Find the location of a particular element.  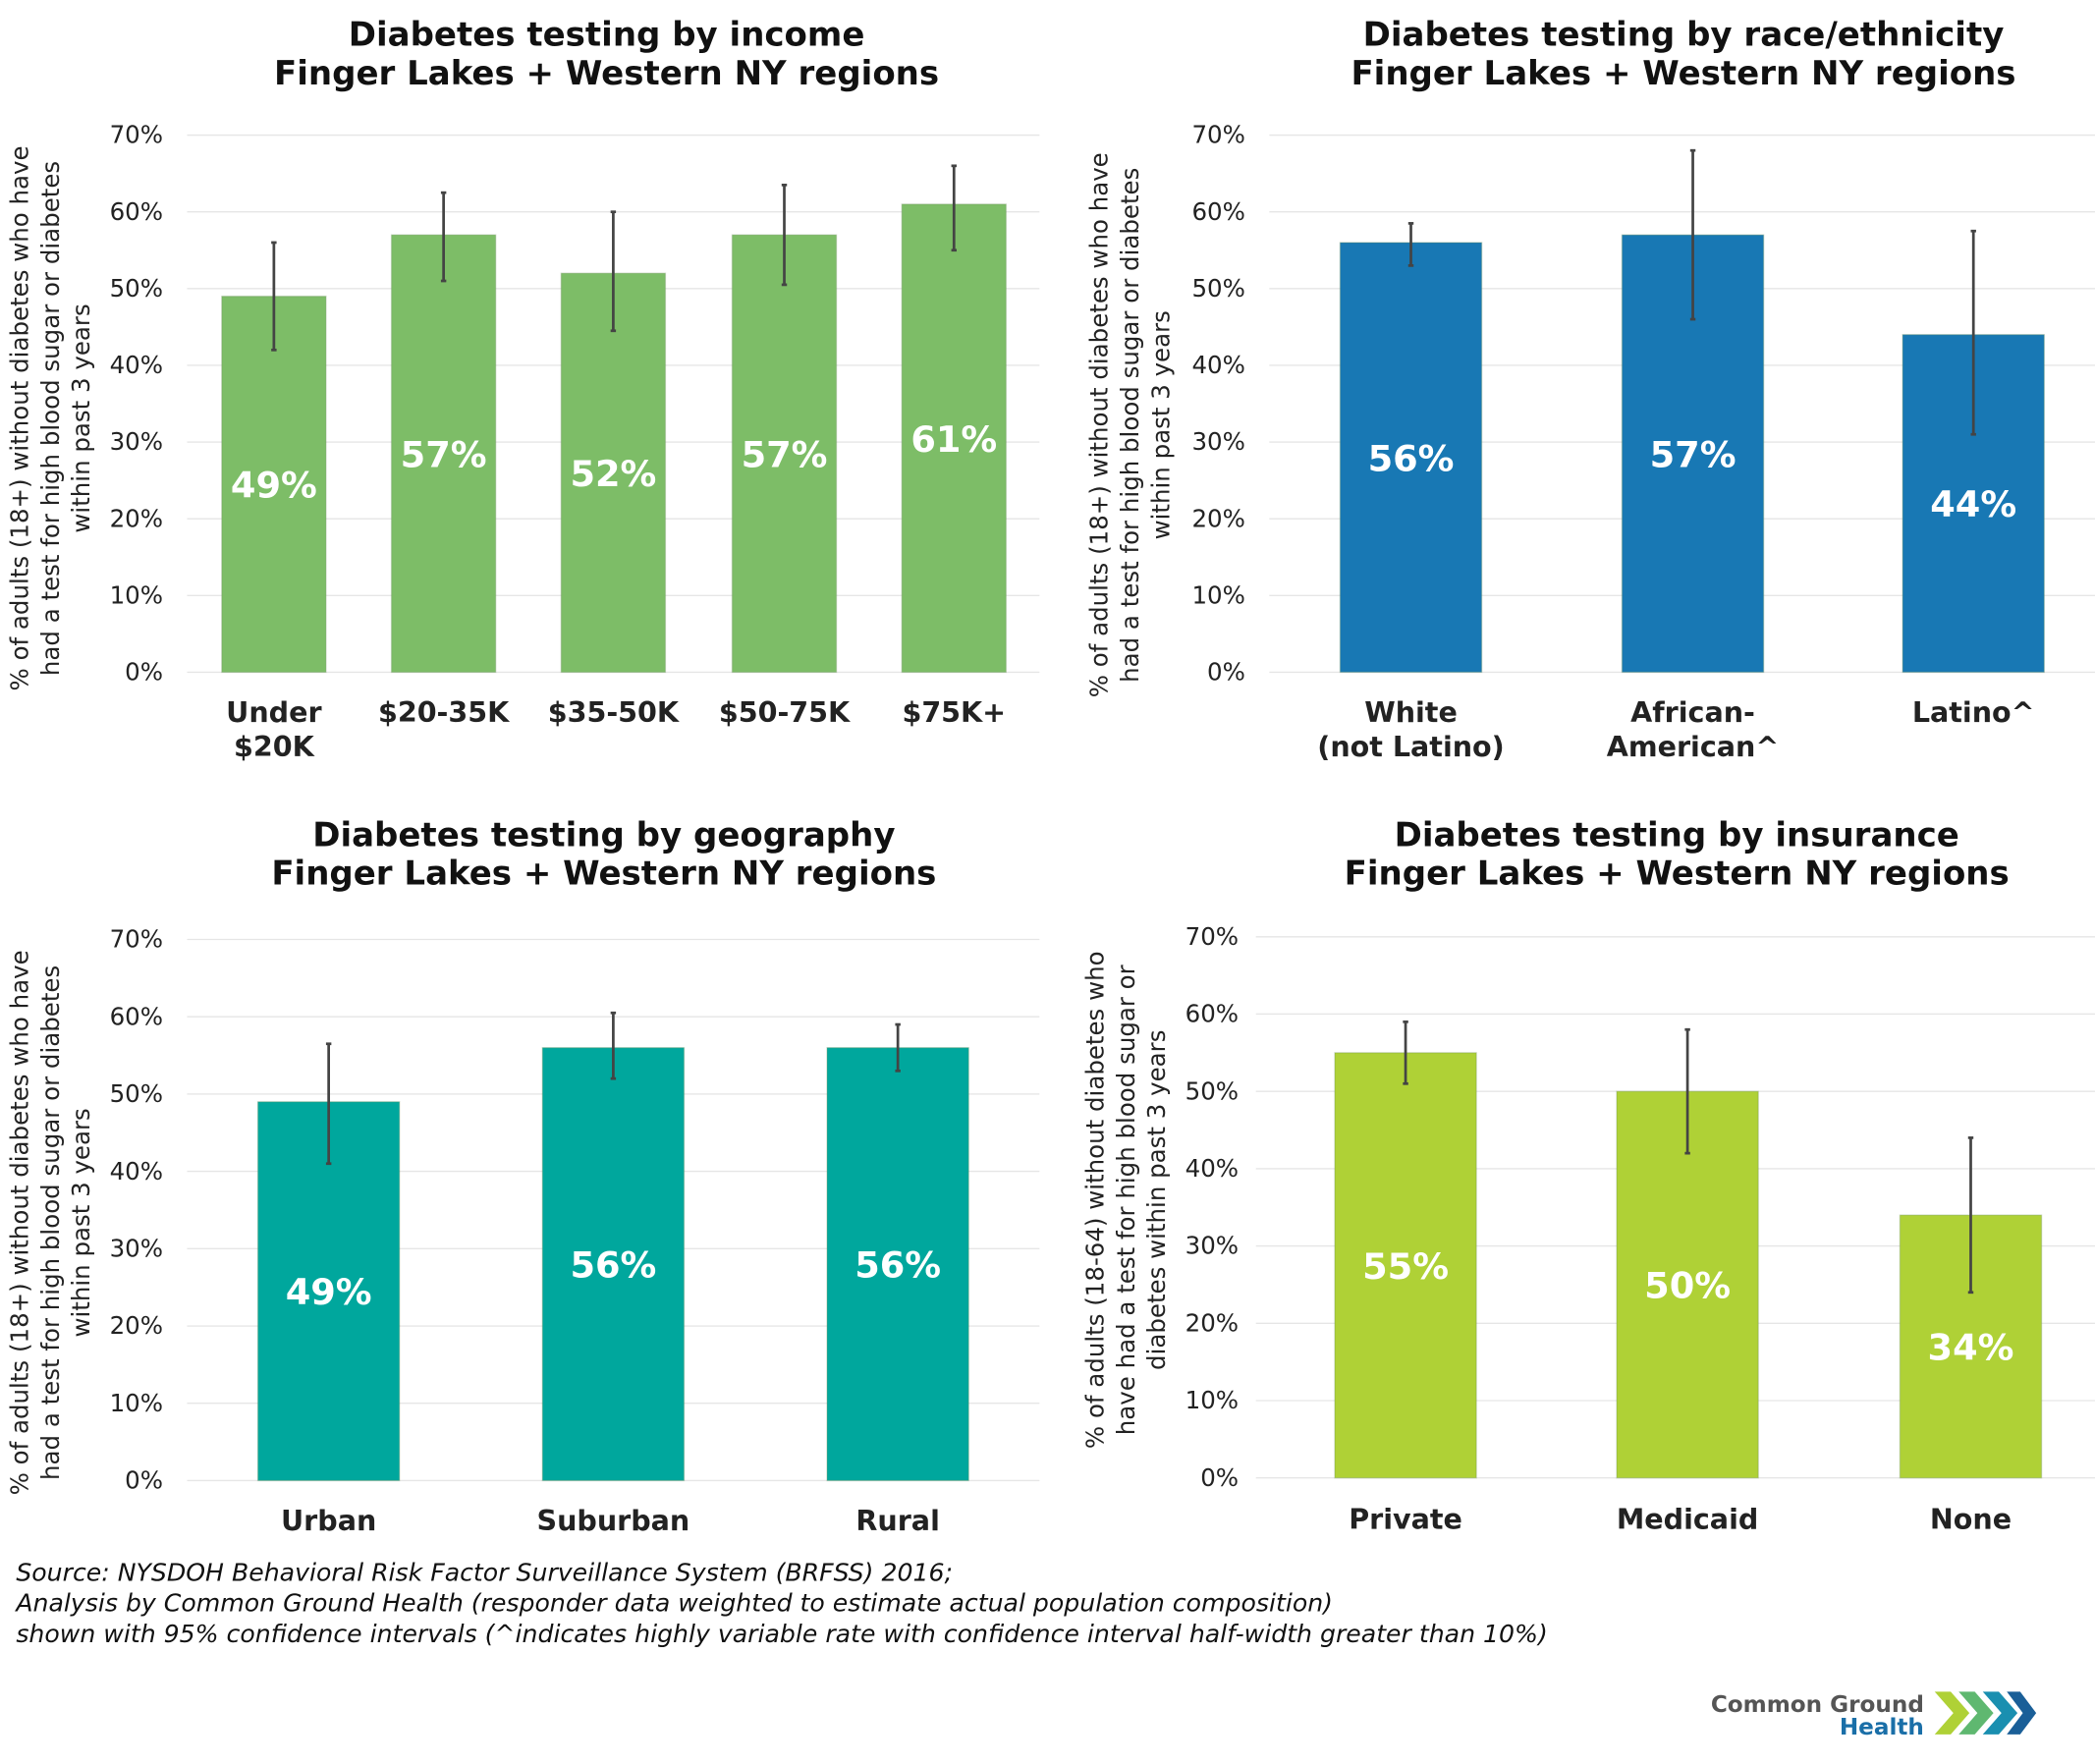

data-label: 34% is located at coordinates (1971, 1348).